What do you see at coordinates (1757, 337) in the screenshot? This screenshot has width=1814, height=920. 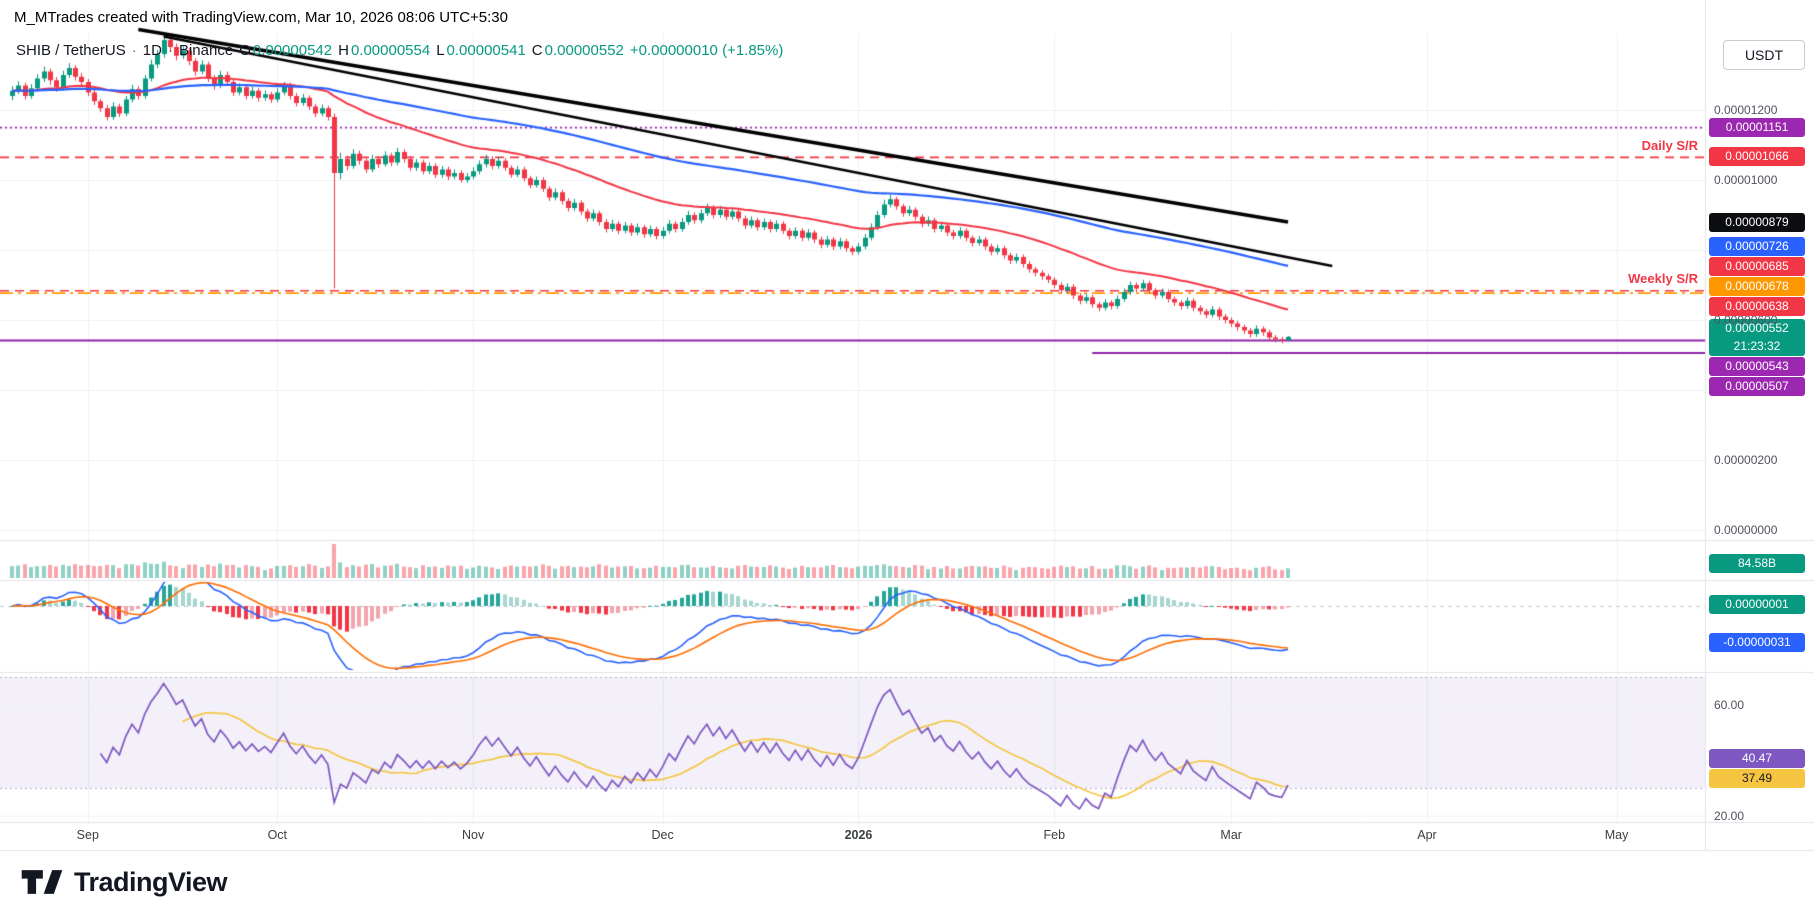 I see `current-price-badge: 0.00000552 21:23:32` at bounding box center [1757, 337].